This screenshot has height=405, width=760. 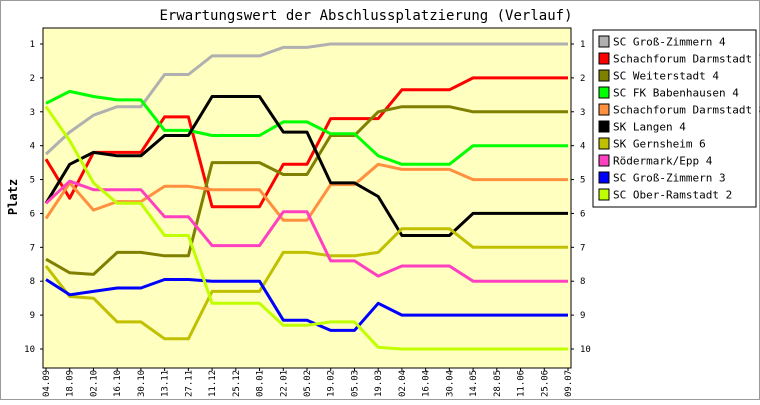 What do you see at coordinates (659, 144) in the screenshot?
I see `legend-label: SK Gernsheim 6` at bounding box center [659, 144].